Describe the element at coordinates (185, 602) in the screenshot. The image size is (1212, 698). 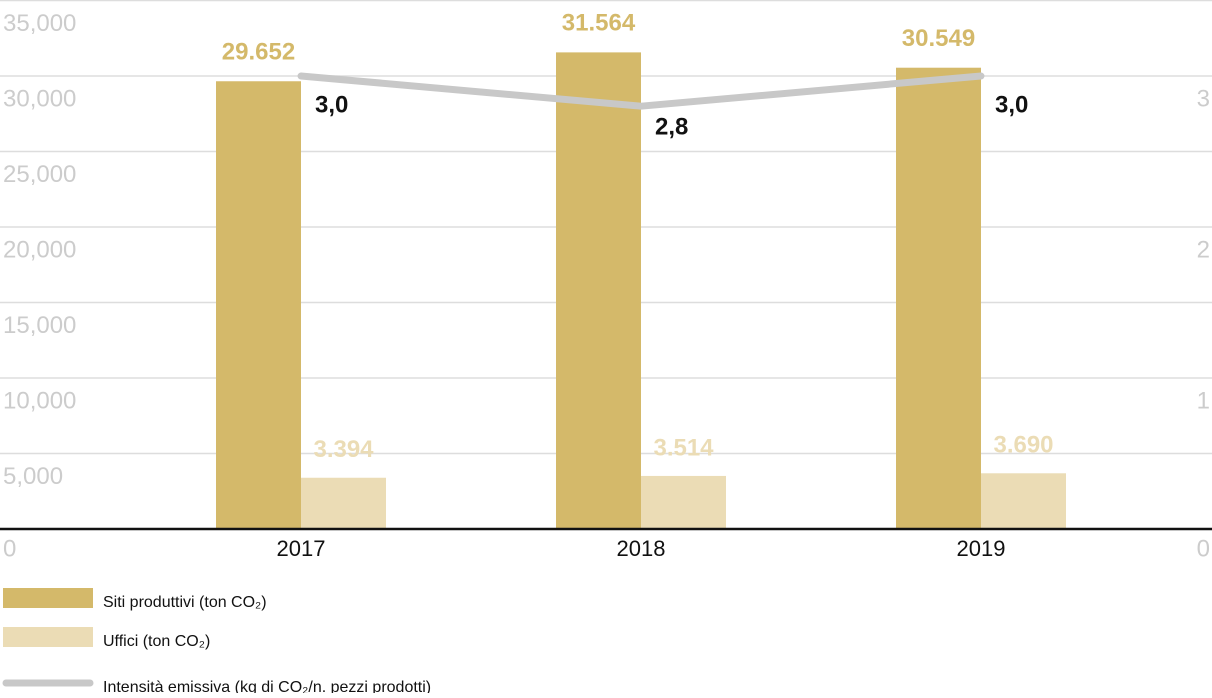
I see `legend-label: Siti produttivi (ton CO₂)` at that location.